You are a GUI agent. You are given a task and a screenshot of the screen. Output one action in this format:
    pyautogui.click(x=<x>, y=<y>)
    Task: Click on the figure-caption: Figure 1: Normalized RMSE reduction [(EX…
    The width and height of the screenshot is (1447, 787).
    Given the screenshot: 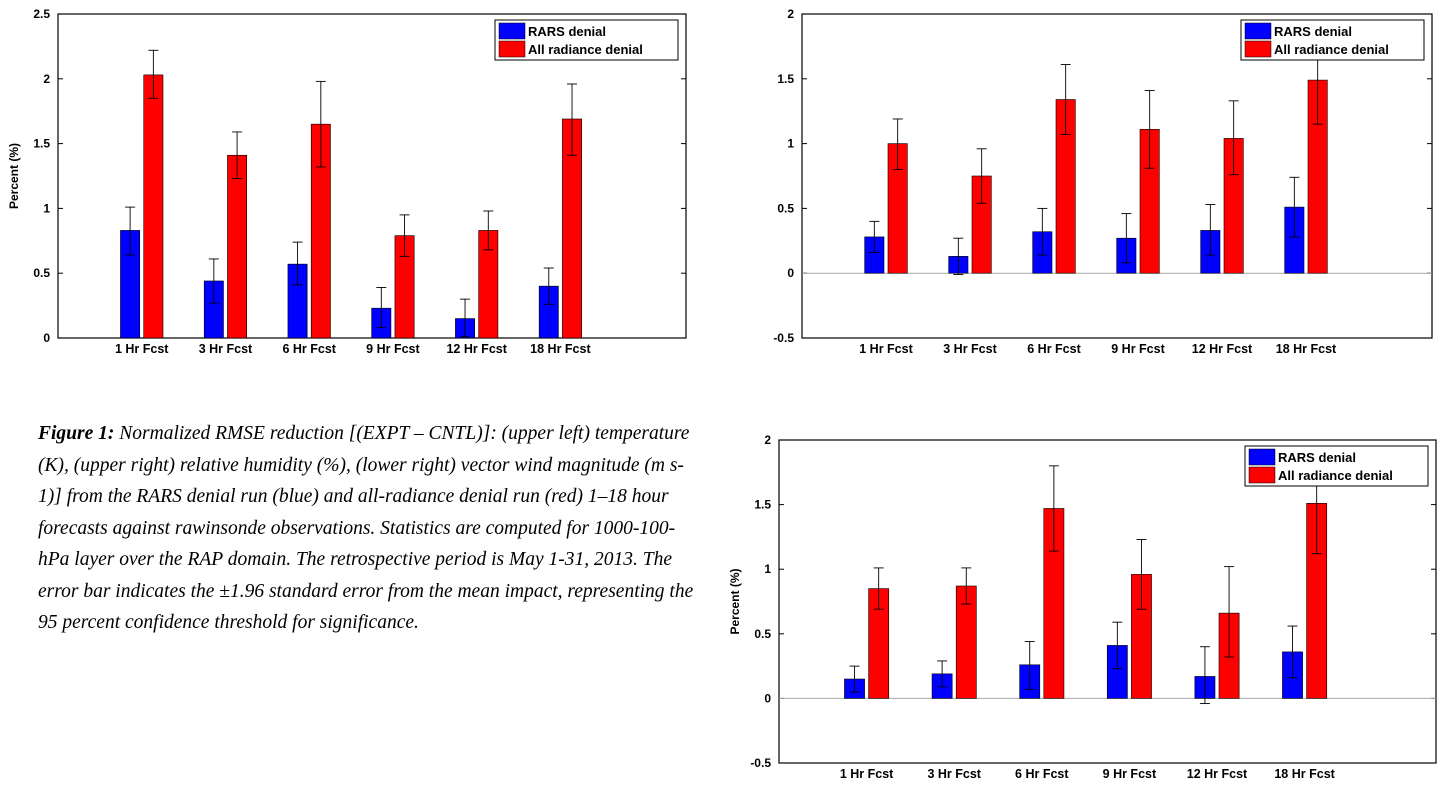 What is the action you would take?
    pyautogui.click(x=368, y=528)
    